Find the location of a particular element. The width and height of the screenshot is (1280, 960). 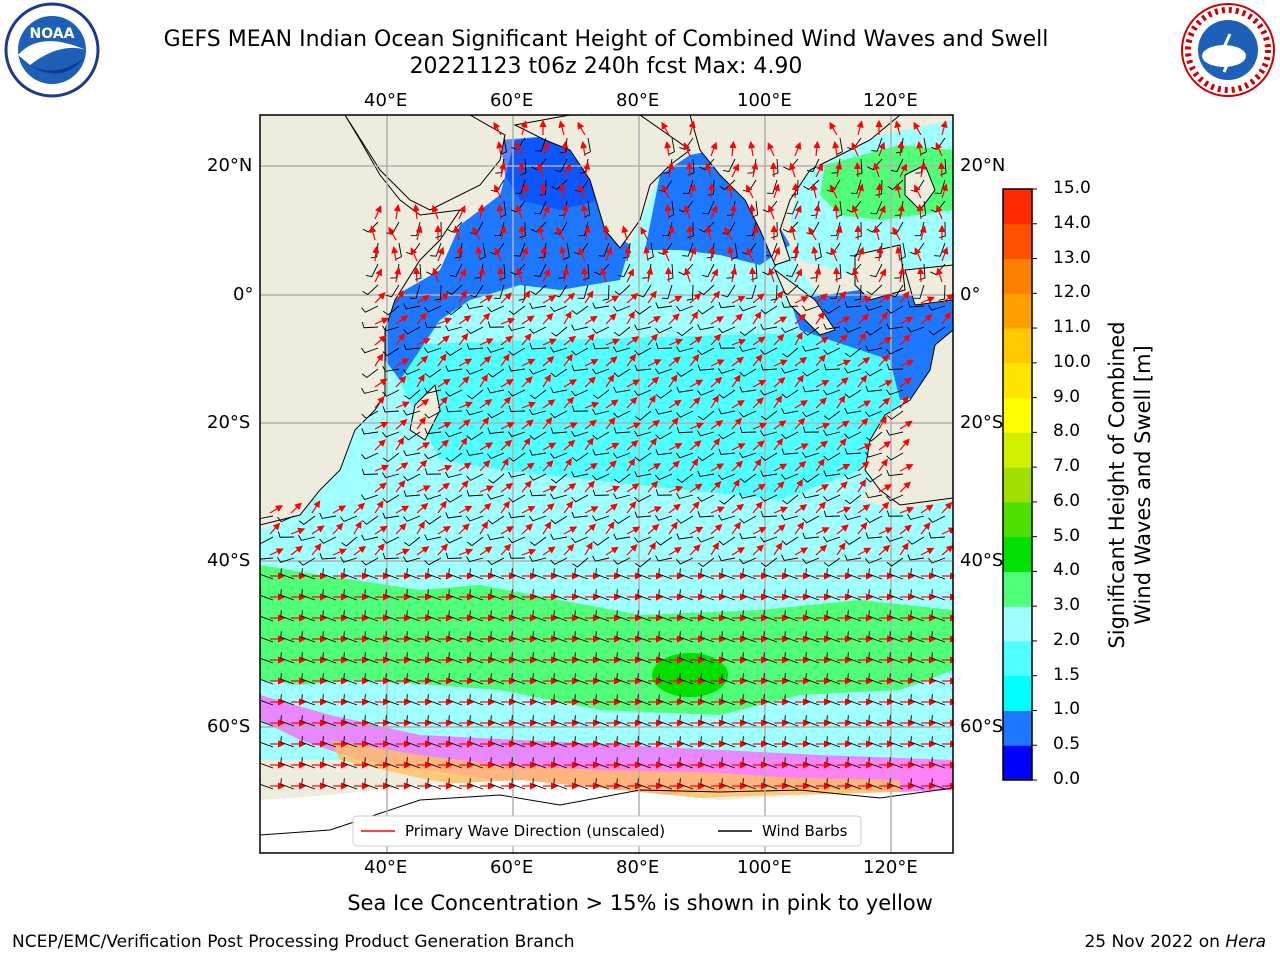

lat-label-left: 60°S is located at coordinates (229, 726).